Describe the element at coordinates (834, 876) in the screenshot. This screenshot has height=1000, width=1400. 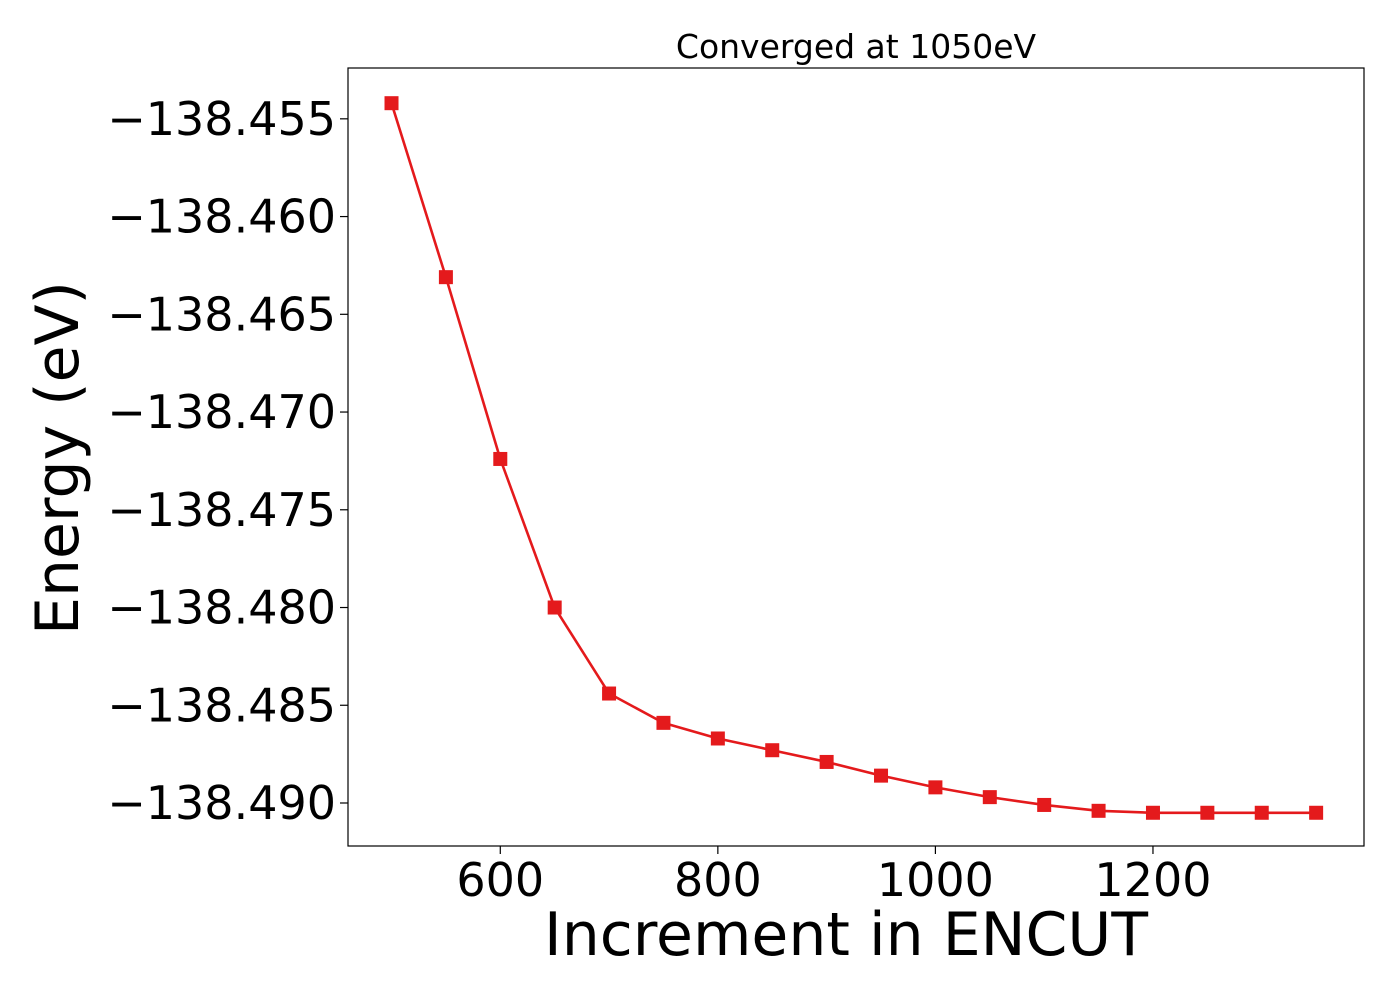
I see `x-axis-ticks: 600 800 1000 1200` at that location.